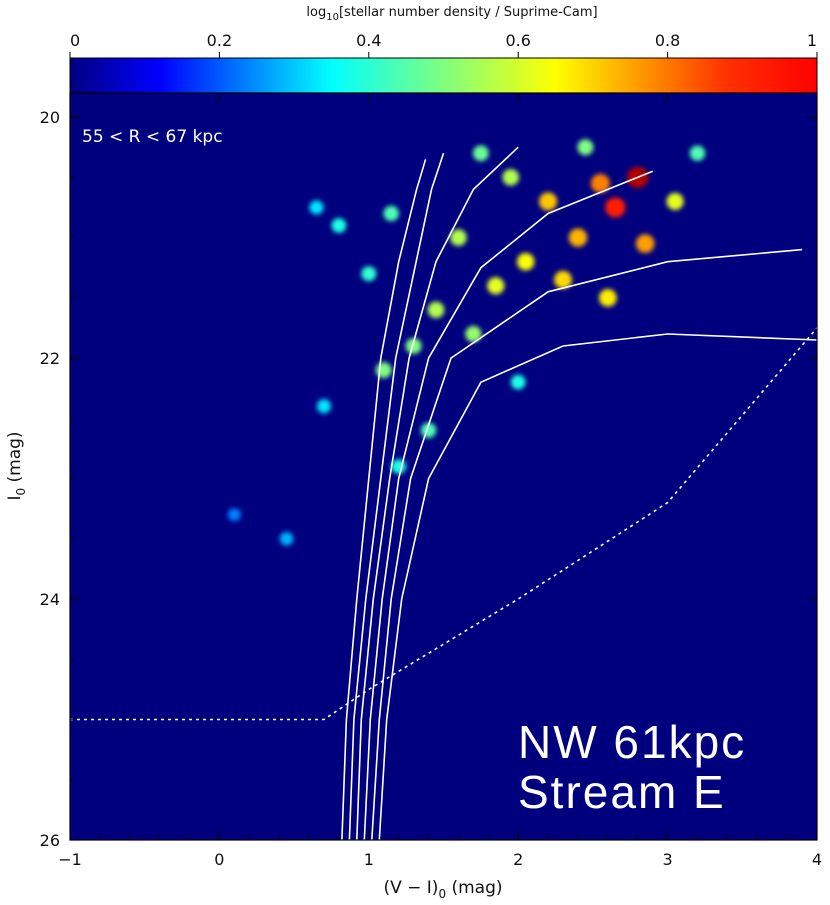 This screenshot has width=830, height=905. I want to click on colorbar-tick-label: 0.4, so click(368, 40).